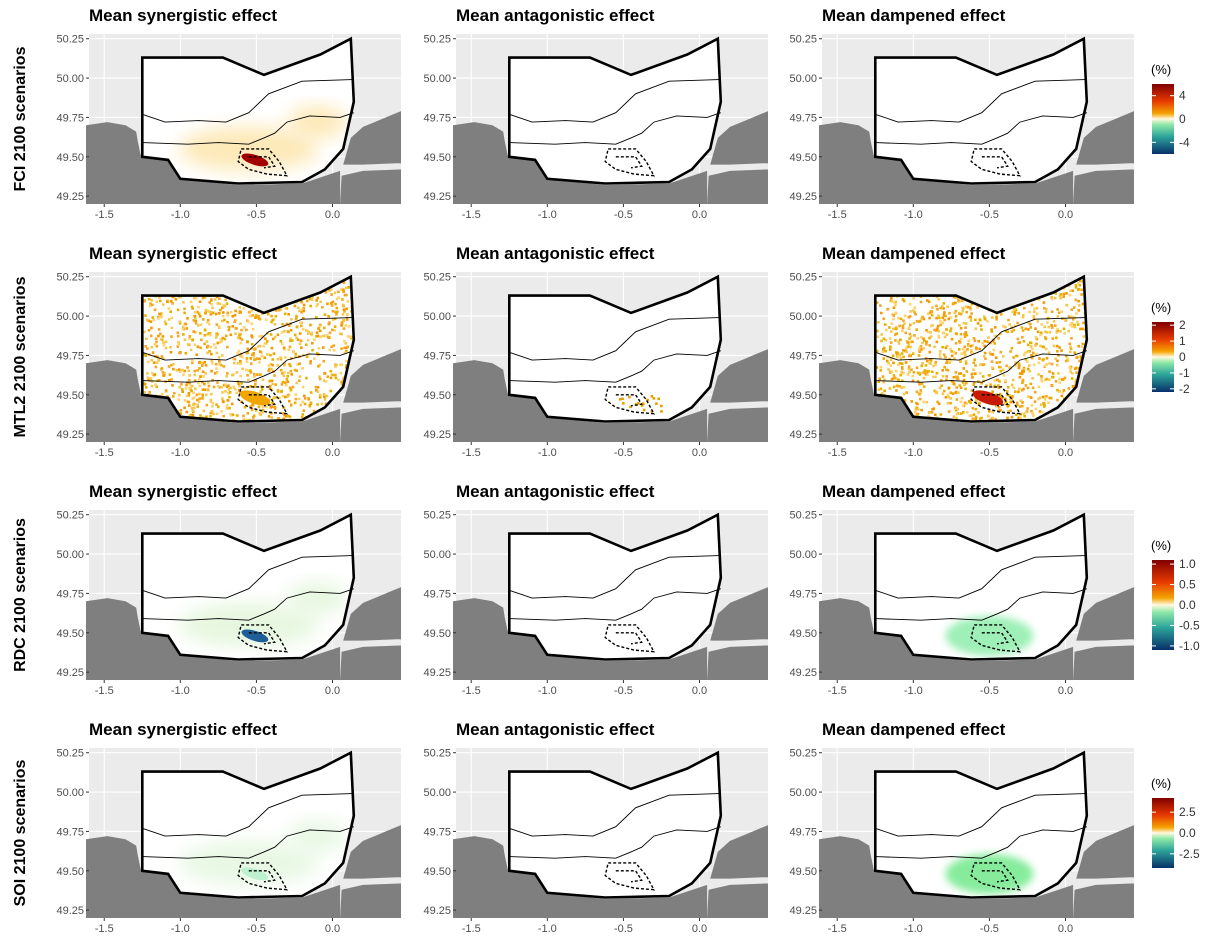  Describe the element at coordinates (262, 400) in the screenshot. I see `protected-area-inner` at that location.